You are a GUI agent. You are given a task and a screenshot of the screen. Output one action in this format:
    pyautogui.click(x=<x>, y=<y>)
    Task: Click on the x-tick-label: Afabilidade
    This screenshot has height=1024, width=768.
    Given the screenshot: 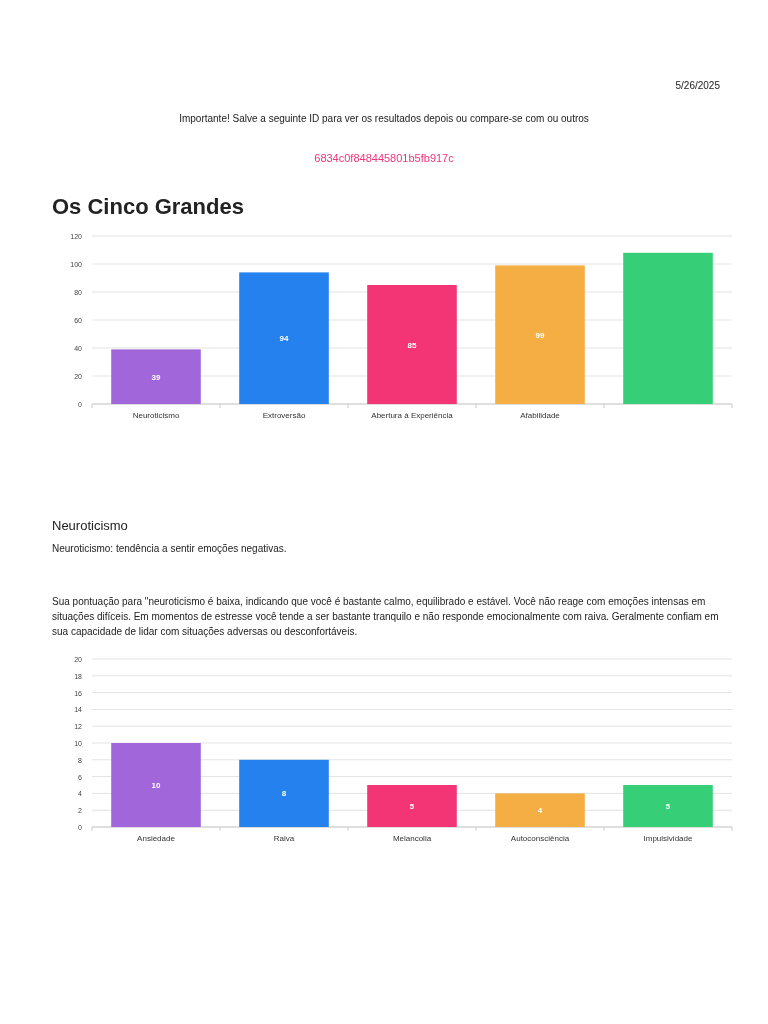 What is the action you would take?
    pyautogui.click(x=540, y=415)
    